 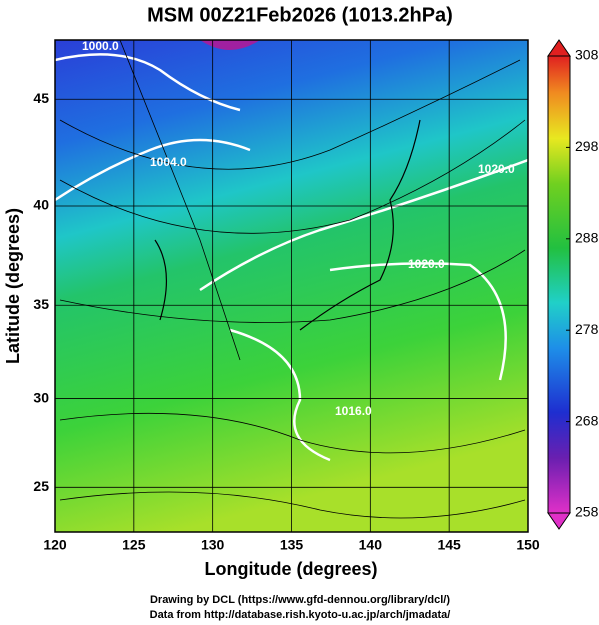 I want to click on x-tick-label: 120, so click(x=55, y=545).